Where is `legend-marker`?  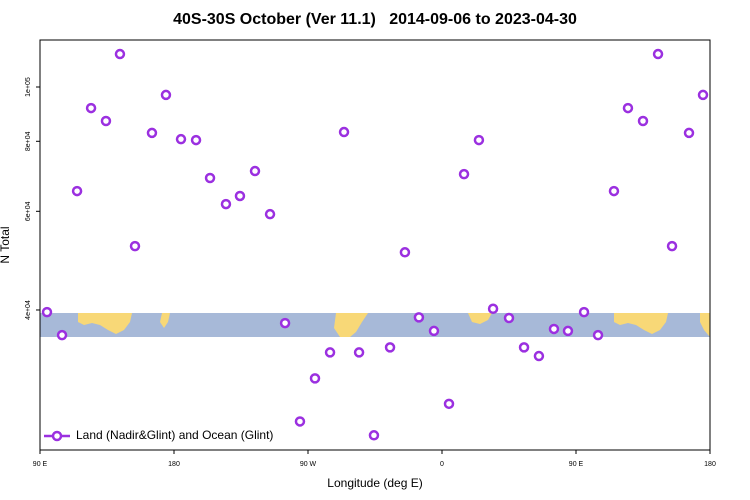
legend-marker is located at coordinates (57, 436).